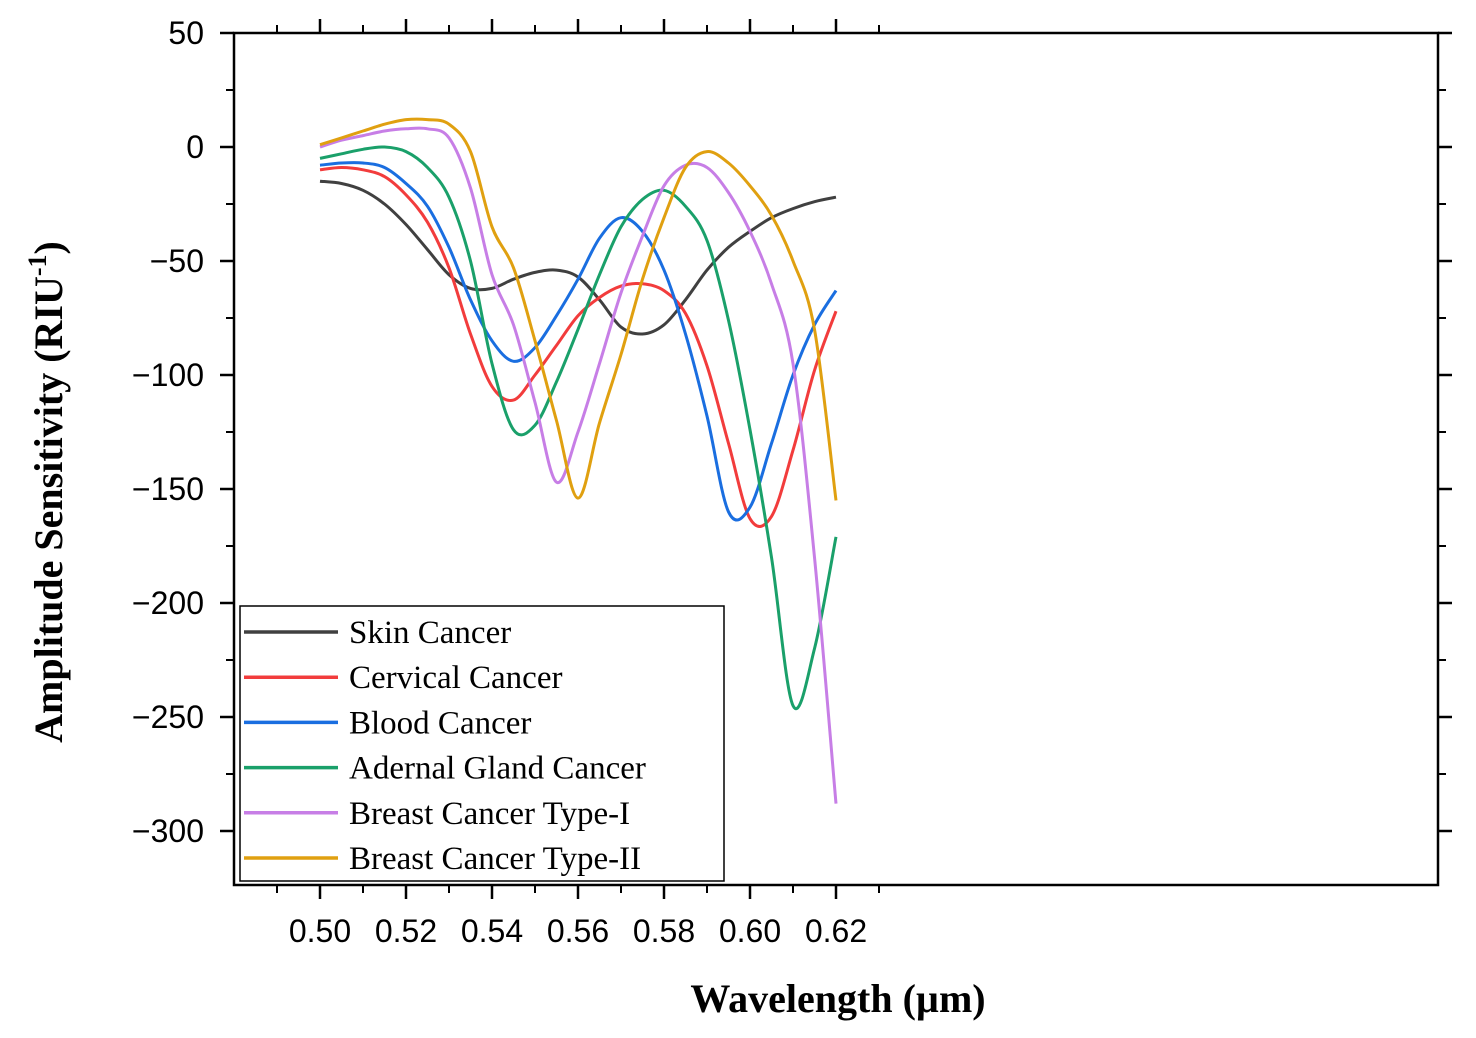 The height and width of the screenshot is (1038, 1476). What do you see at coordinates (168, 603) in the screenshot?
I see `y-tick-label: −200` at bounding box center [168, 603].